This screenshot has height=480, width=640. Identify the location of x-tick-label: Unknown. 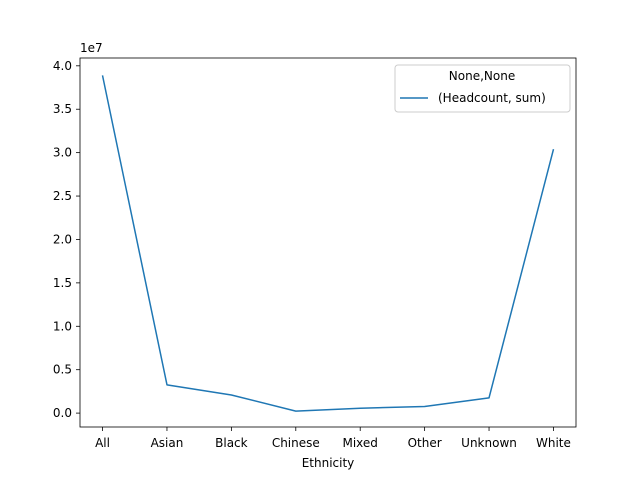
(489, 443).